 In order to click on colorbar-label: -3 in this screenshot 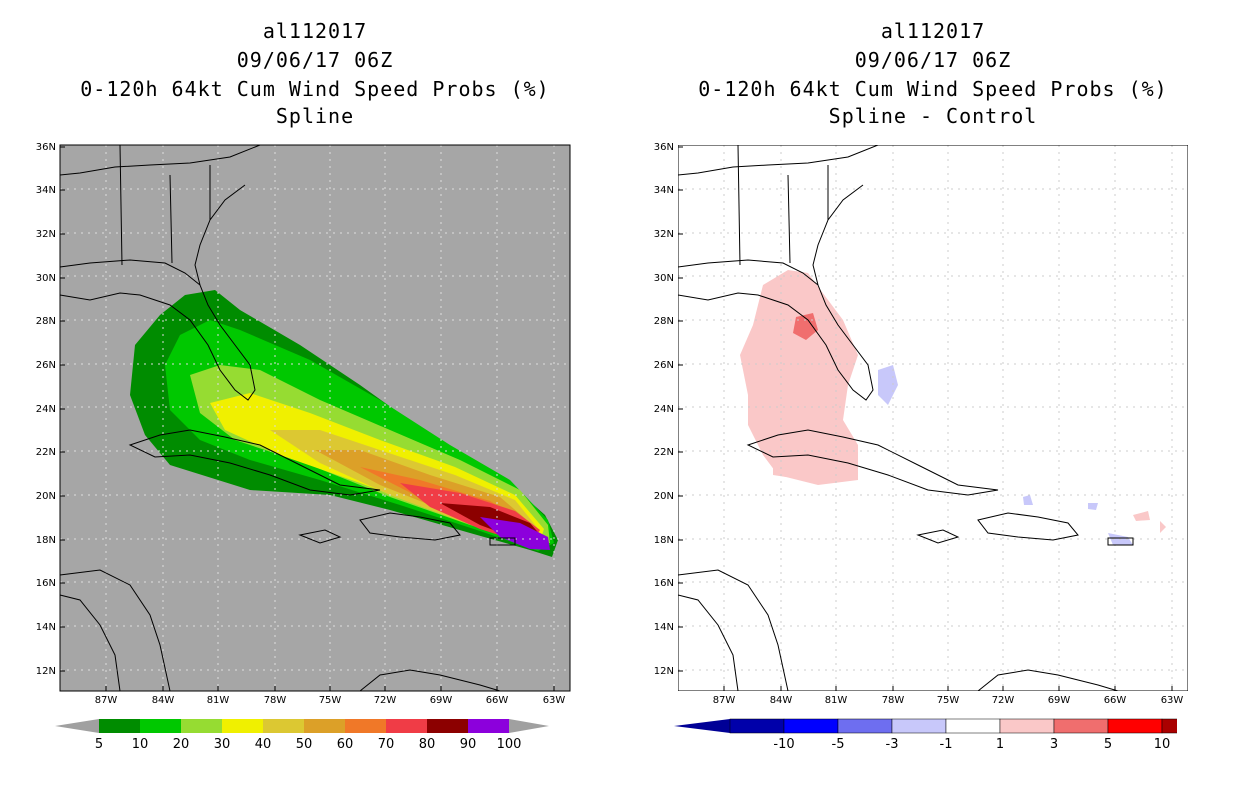, I will do `click(892, 744)`.